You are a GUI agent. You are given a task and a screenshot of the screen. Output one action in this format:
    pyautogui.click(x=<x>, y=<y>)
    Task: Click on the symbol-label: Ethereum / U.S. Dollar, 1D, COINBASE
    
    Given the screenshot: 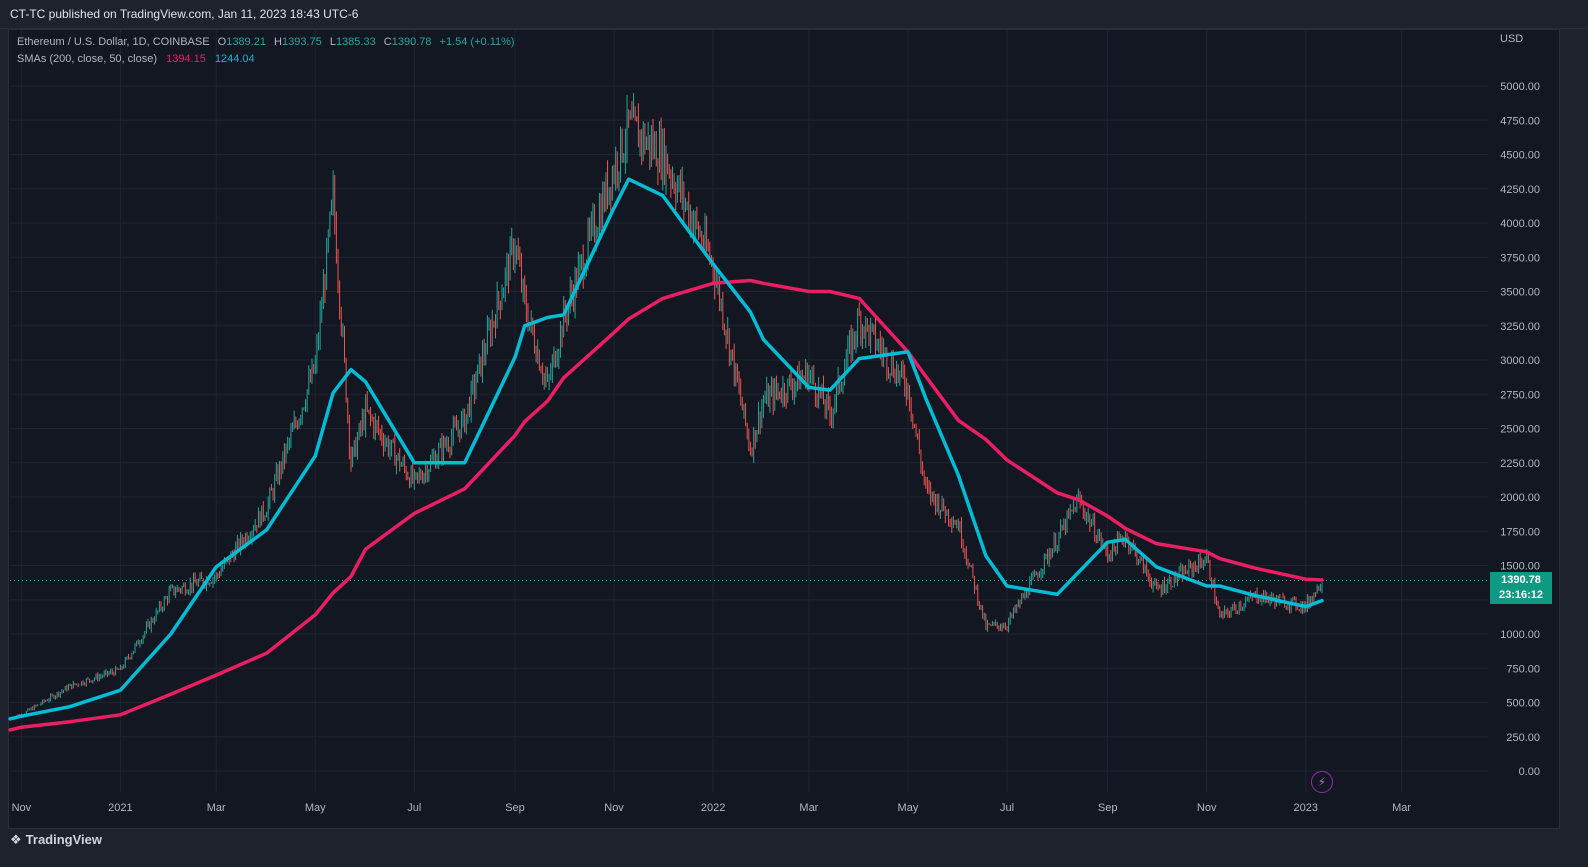 What is the action you would take?
    pyautogui.click(x=113, y=42)
    